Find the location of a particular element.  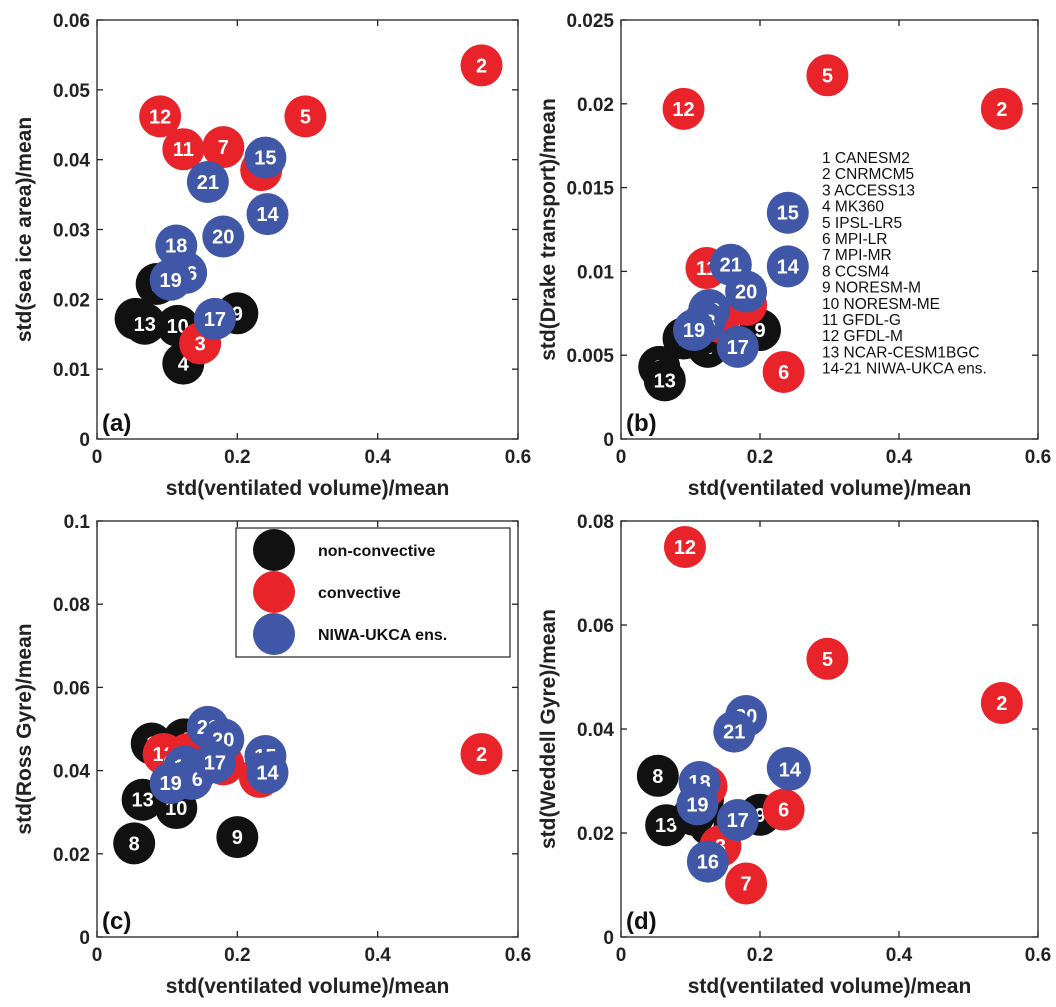

data-point: 21 is located at coordinates (734, 731).